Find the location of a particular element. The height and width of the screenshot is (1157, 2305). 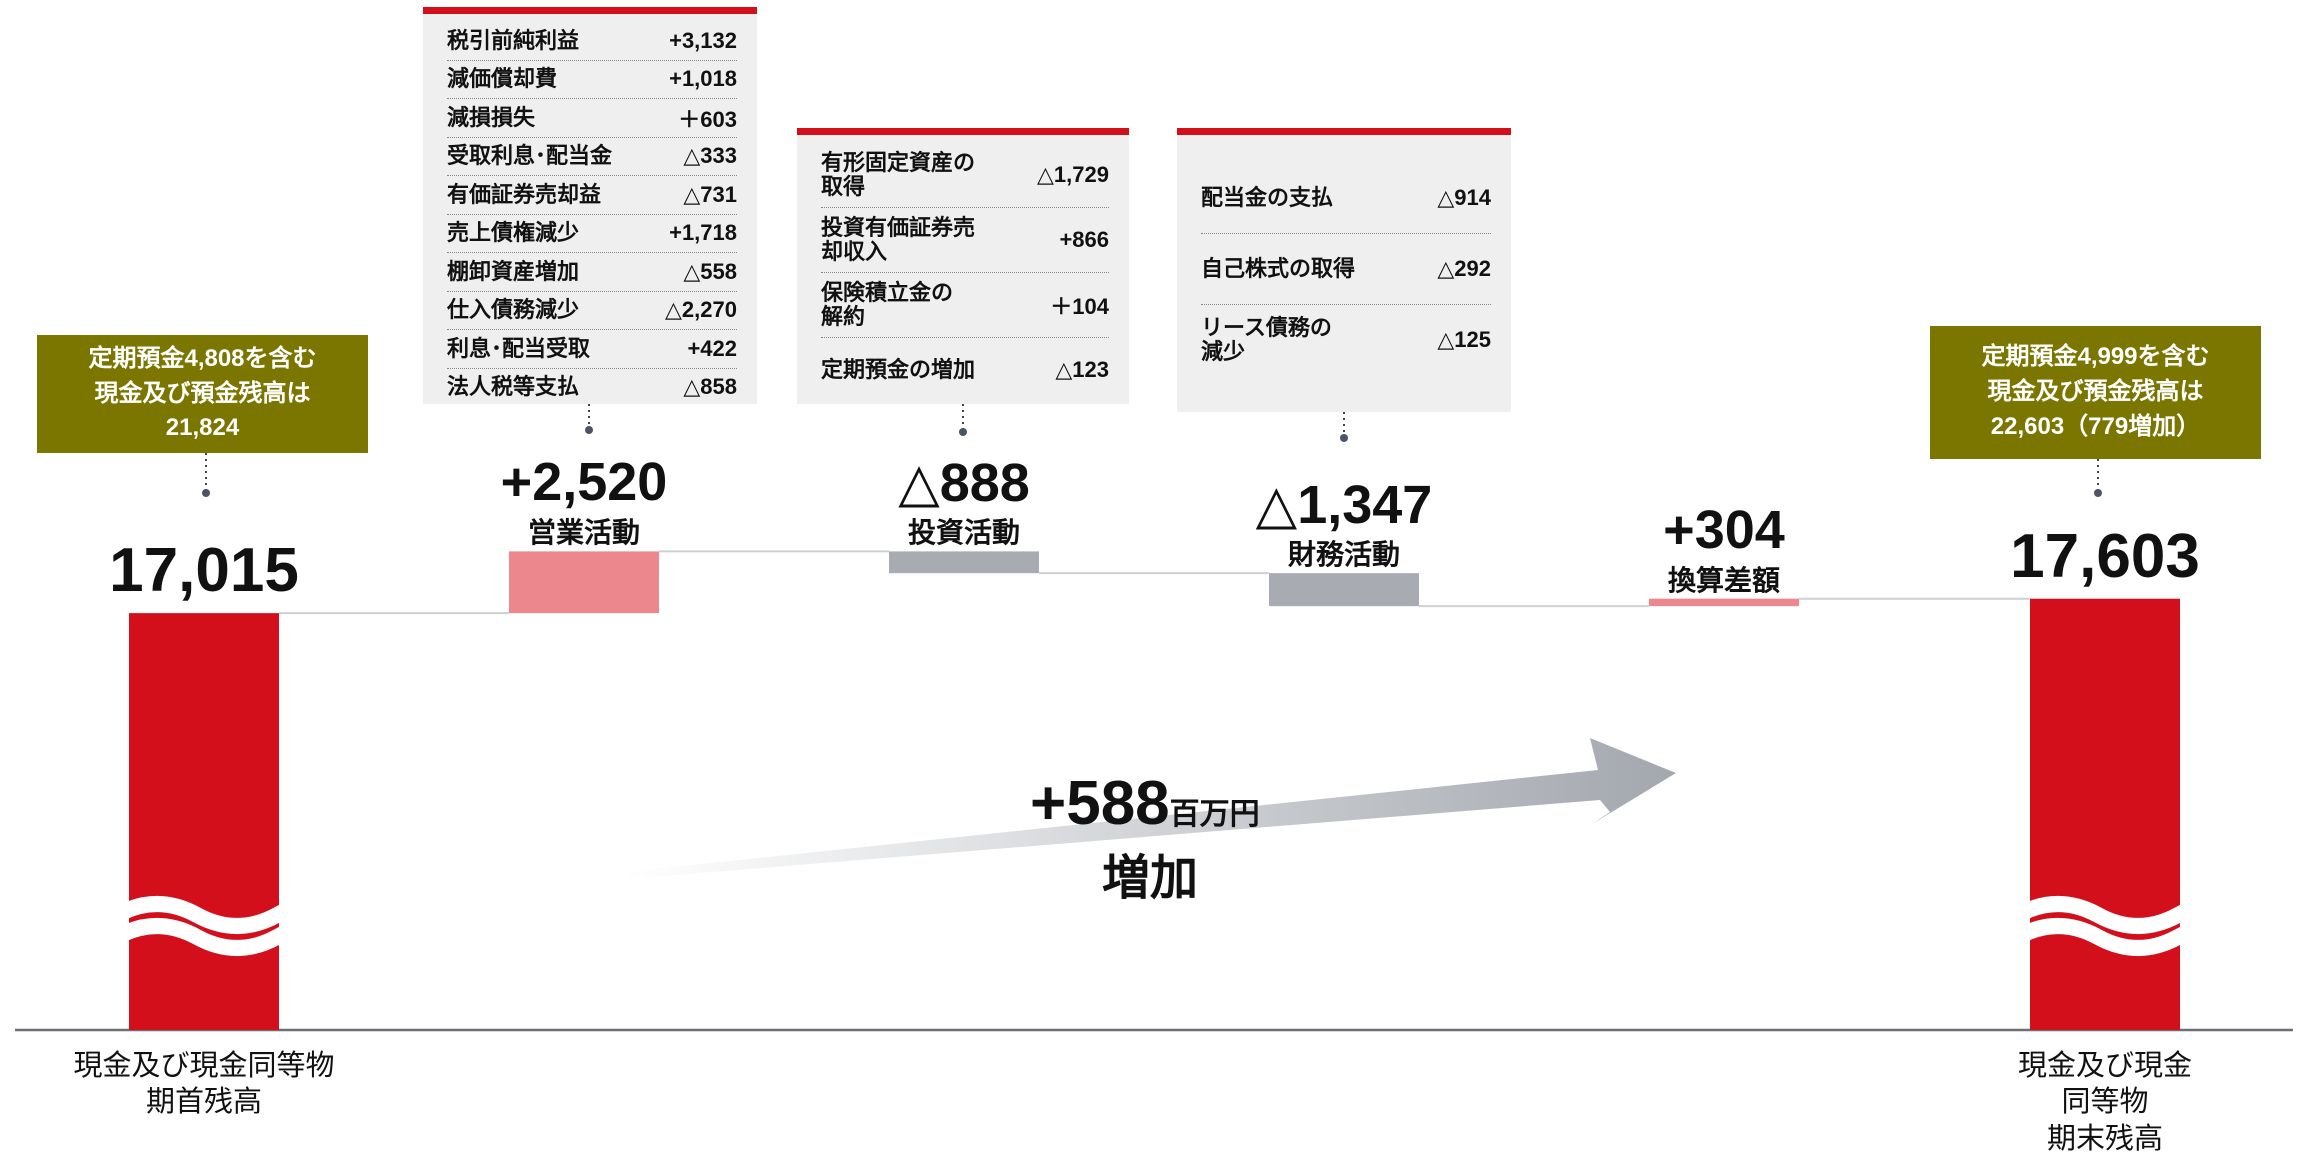

detail-row: 税引前純利益 +3,132 is located at coordinates (592, 41).